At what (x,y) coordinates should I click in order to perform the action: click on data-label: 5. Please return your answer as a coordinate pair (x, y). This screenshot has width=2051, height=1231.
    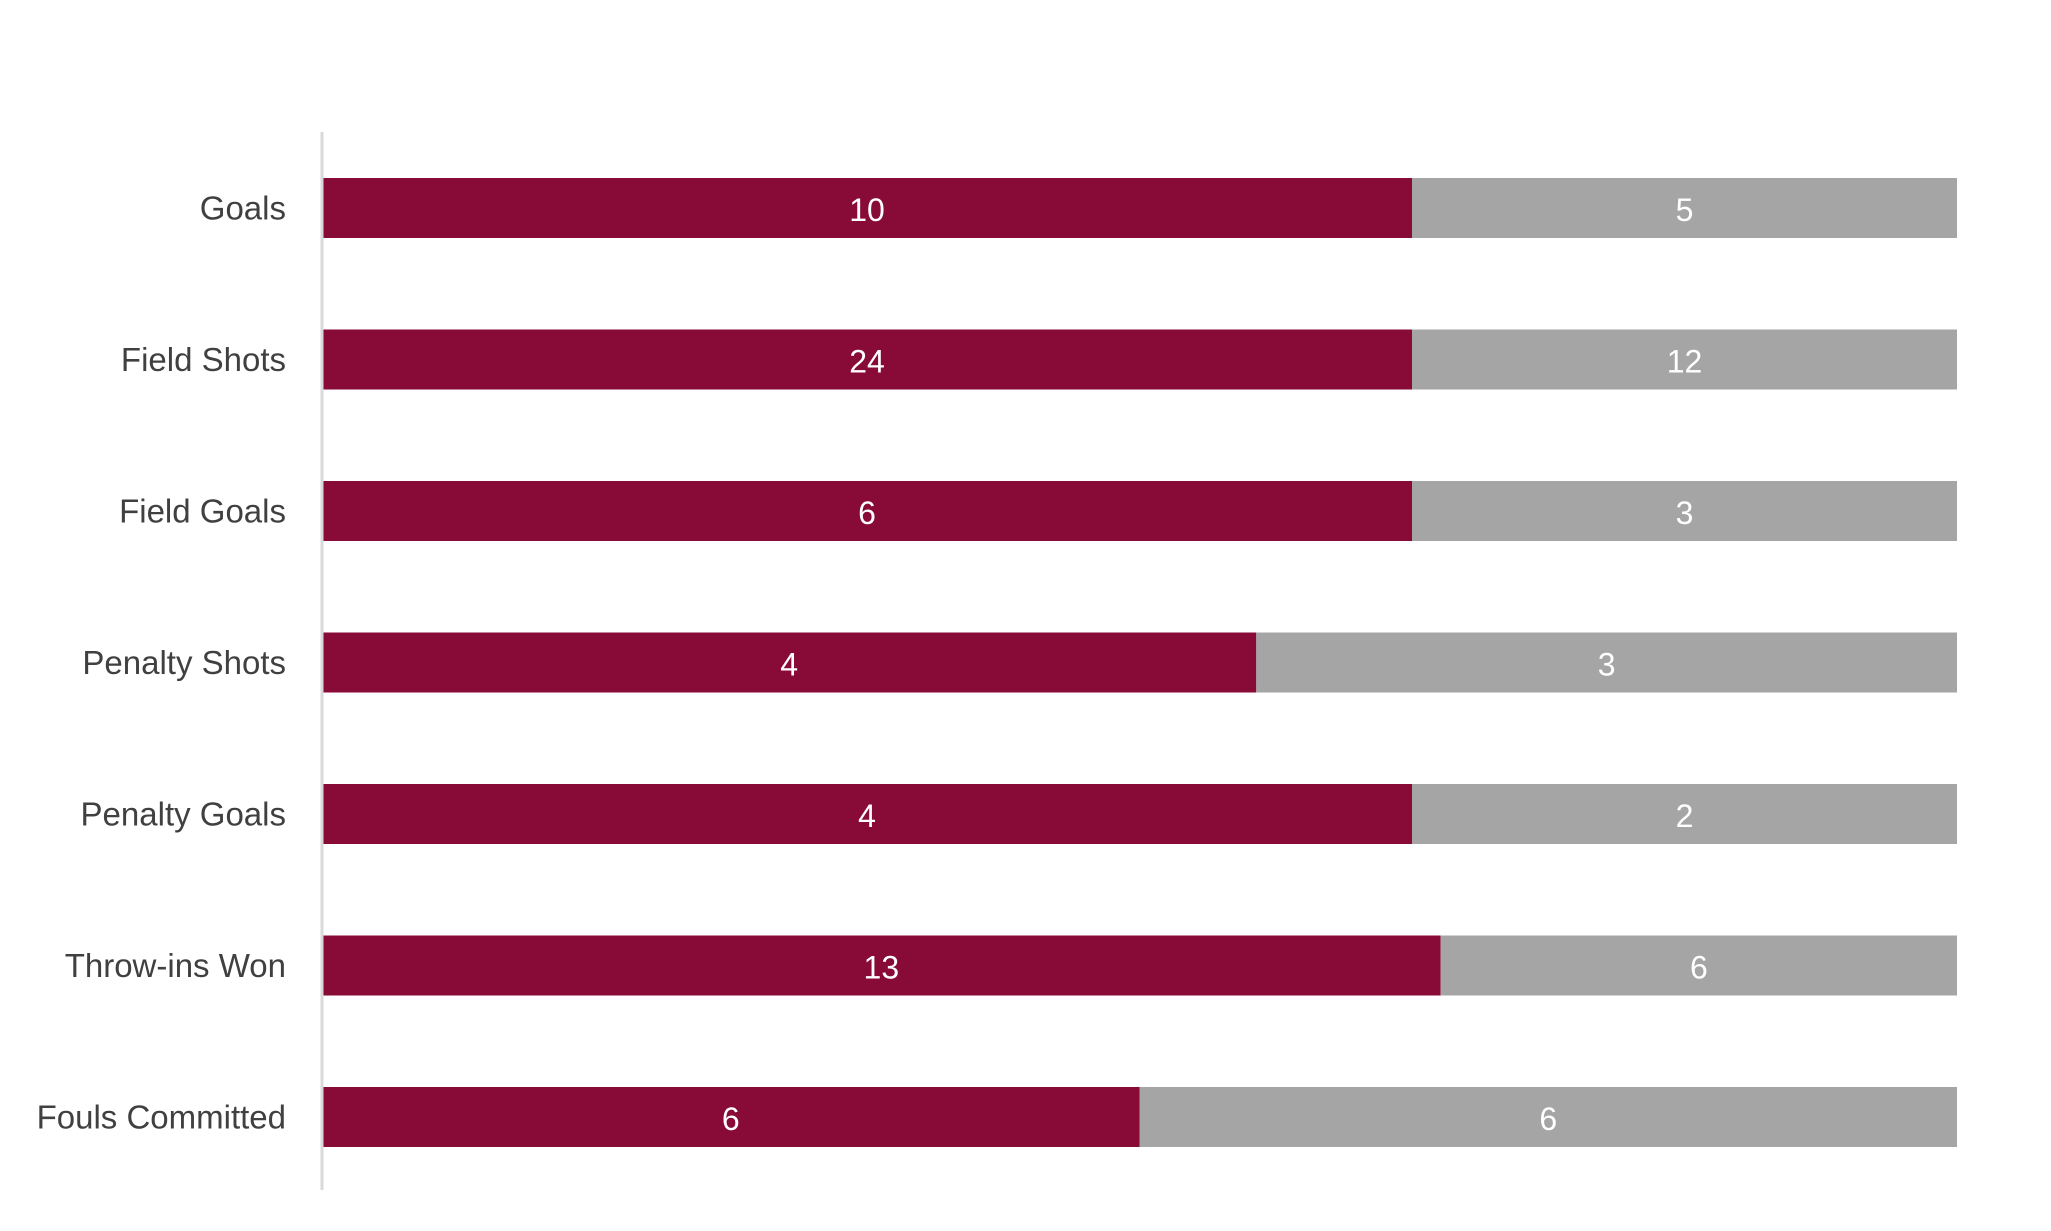
    Looking at the image, I should click on (1685, 210).